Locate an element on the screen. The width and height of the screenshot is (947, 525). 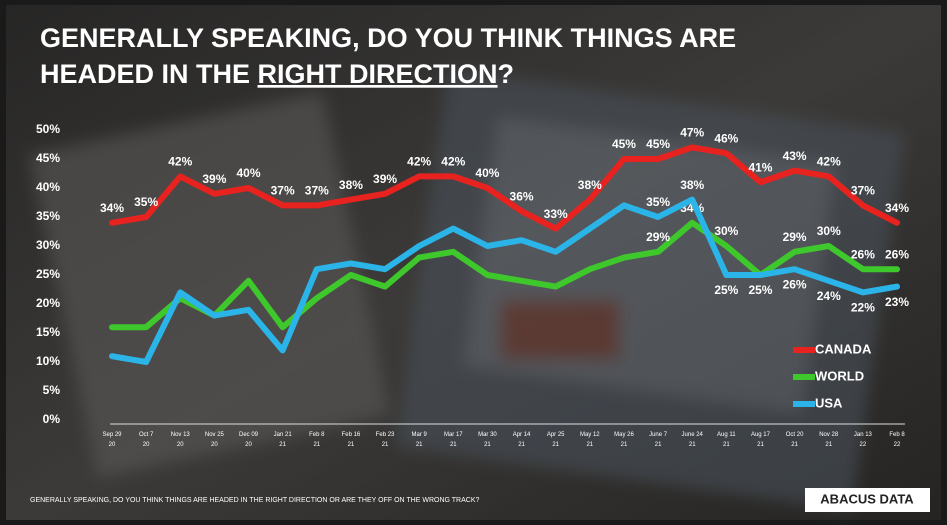
legend-label: WORLD is located at coordinates (839, 375).